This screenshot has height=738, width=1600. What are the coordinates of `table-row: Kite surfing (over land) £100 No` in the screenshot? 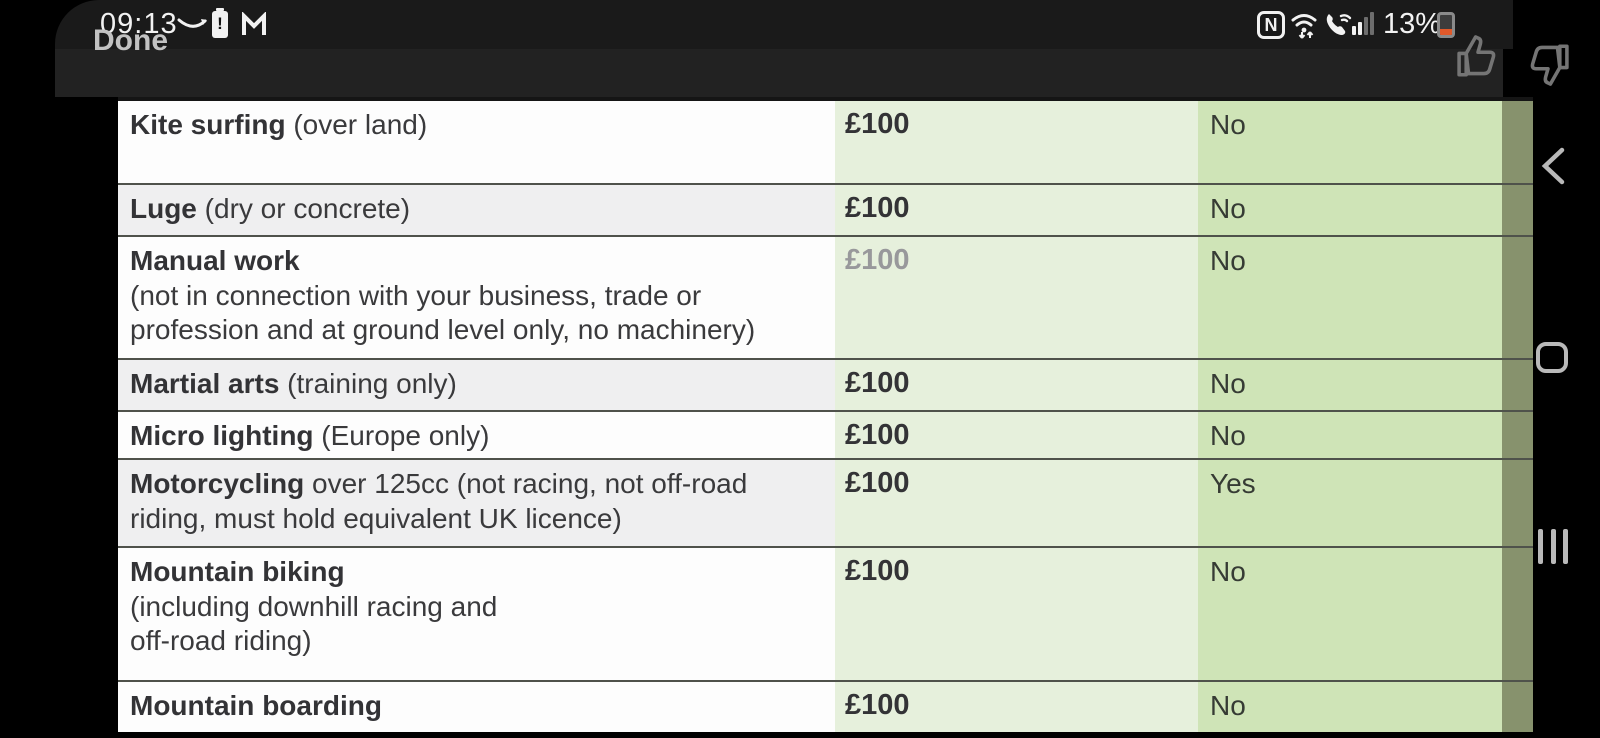 It's located at (825, 142).